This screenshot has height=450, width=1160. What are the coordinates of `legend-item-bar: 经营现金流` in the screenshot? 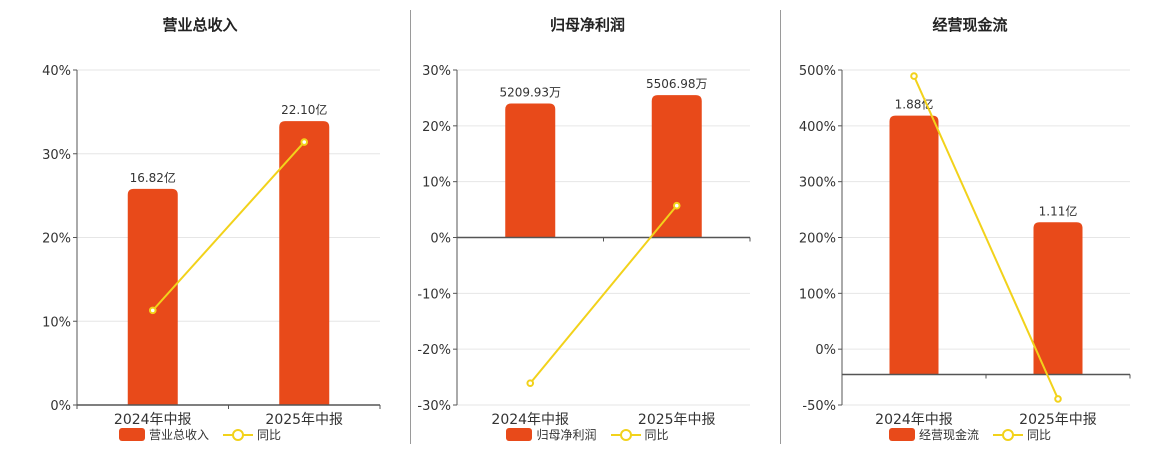 It's located at (933, 434).